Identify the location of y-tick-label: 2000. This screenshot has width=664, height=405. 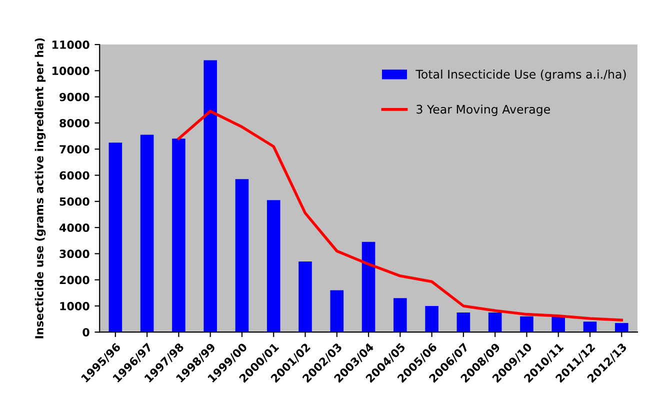
(75, 280).